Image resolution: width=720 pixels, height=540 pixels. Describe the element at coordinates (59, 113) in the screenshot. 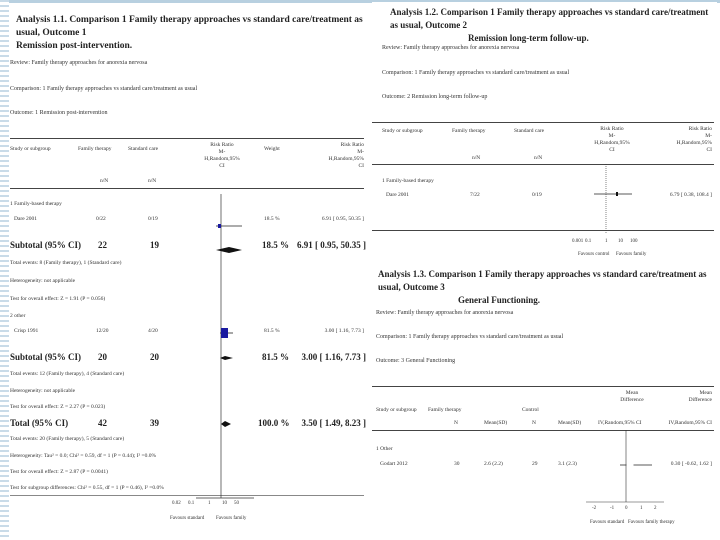

I see `outcome-line: Outcome: 1 Remission post-intervention` at that location.